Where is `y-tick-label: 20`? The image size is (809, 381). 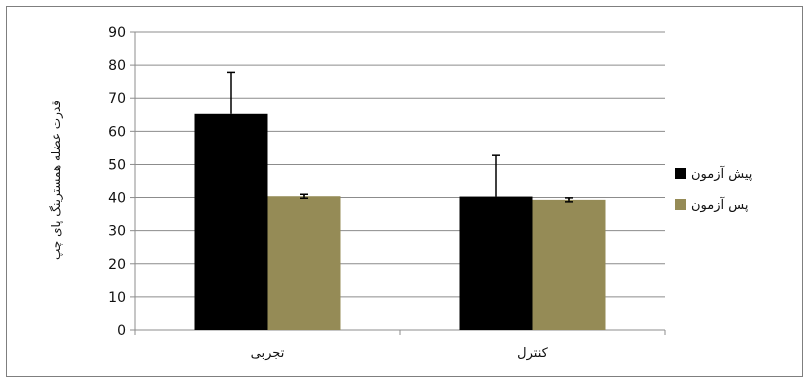
y-tick-label: 20 is located at coordinates (117, 265).